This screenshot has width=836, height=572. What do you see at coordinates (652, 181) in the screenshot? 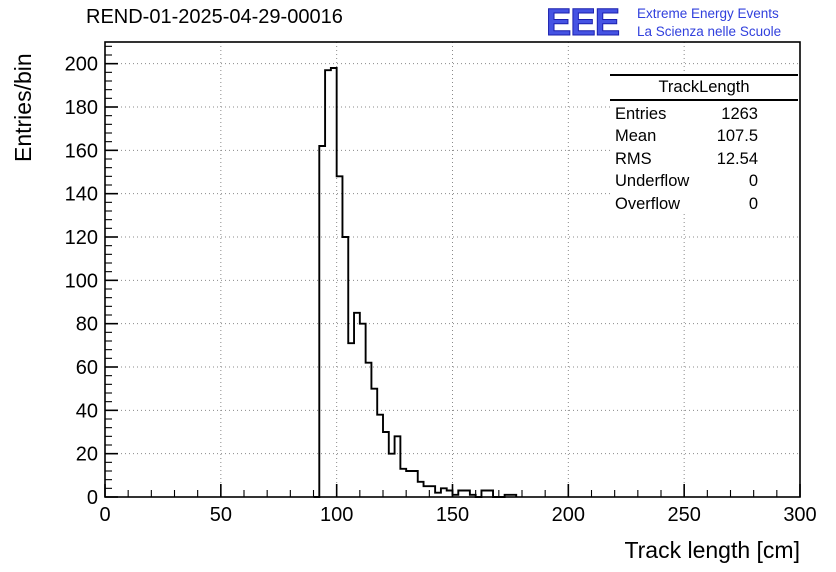
I see `stats-label: Underflow` at bounding box center [652, 181].